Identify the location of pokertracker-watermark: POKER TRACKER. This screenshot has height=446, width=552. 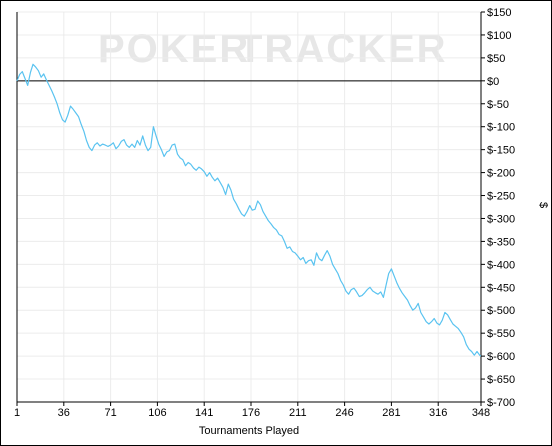
(273, 49).